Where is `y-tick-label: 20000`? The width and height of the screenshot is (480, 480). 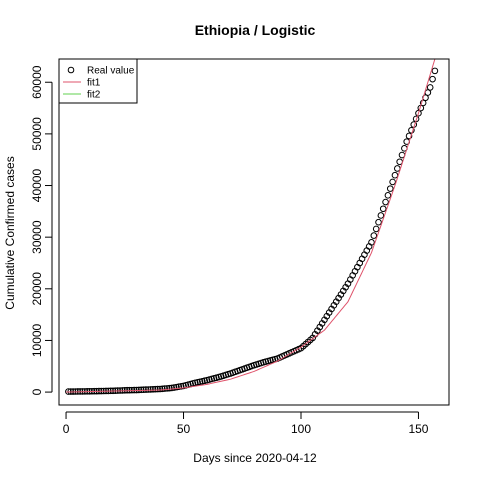 y-tick-label: 20000 is located at coordinates (37, 289).